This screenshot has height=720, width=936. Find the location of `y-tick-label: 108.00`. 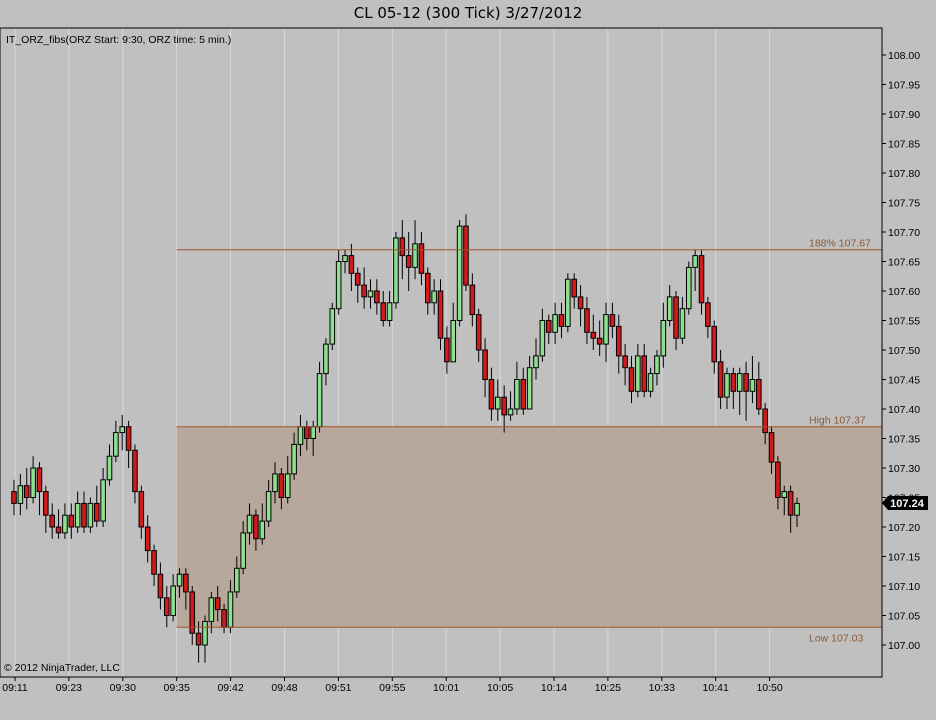

y-tick-label: 108.00 is located at coordinates (904, 56).